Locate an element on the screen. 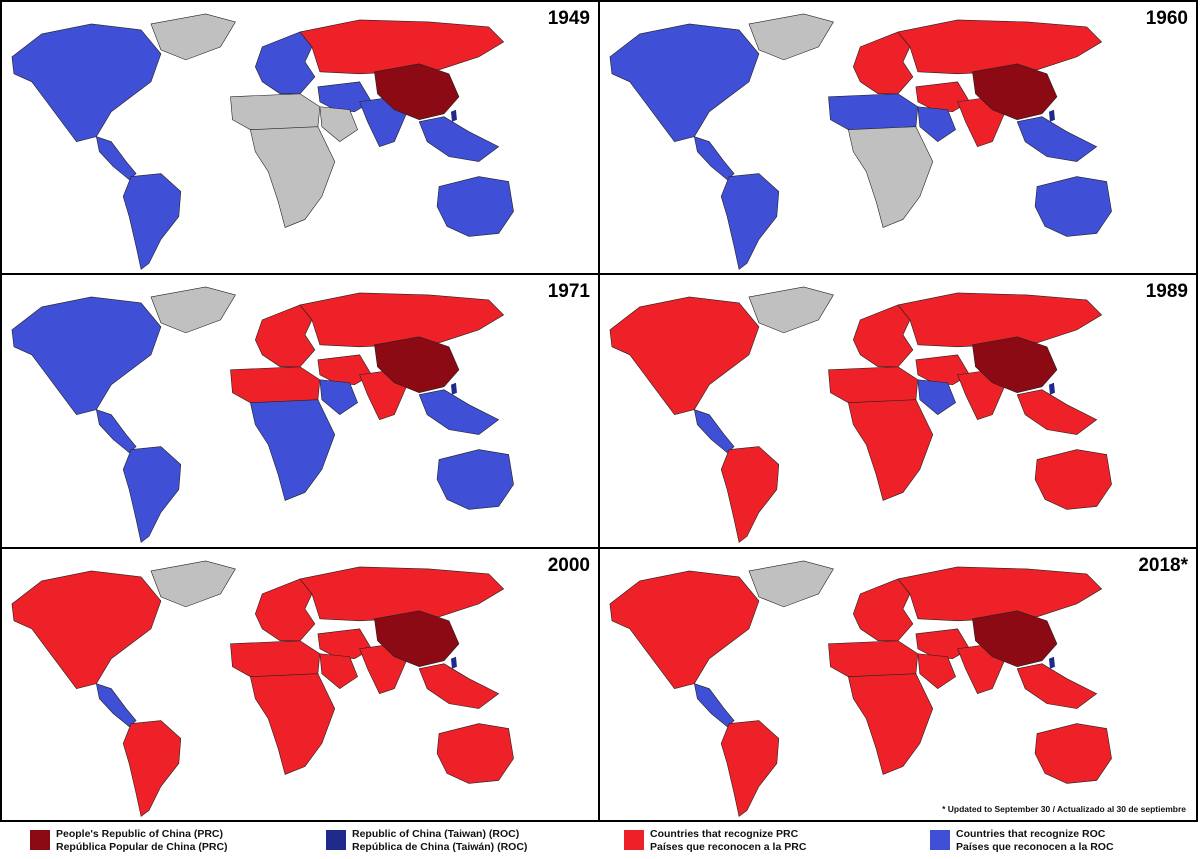 This screenshot has height=859, width=1200. legend-label-en: Republic of China (Taiwan) (ROC) is located at coordinates (436, 834).